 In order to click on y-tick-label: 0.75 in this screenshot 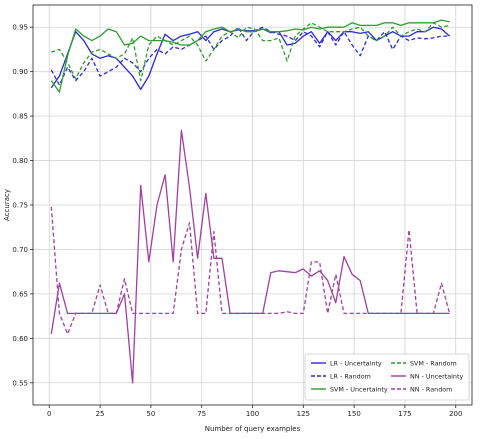, I will do `click(20, 206)`.